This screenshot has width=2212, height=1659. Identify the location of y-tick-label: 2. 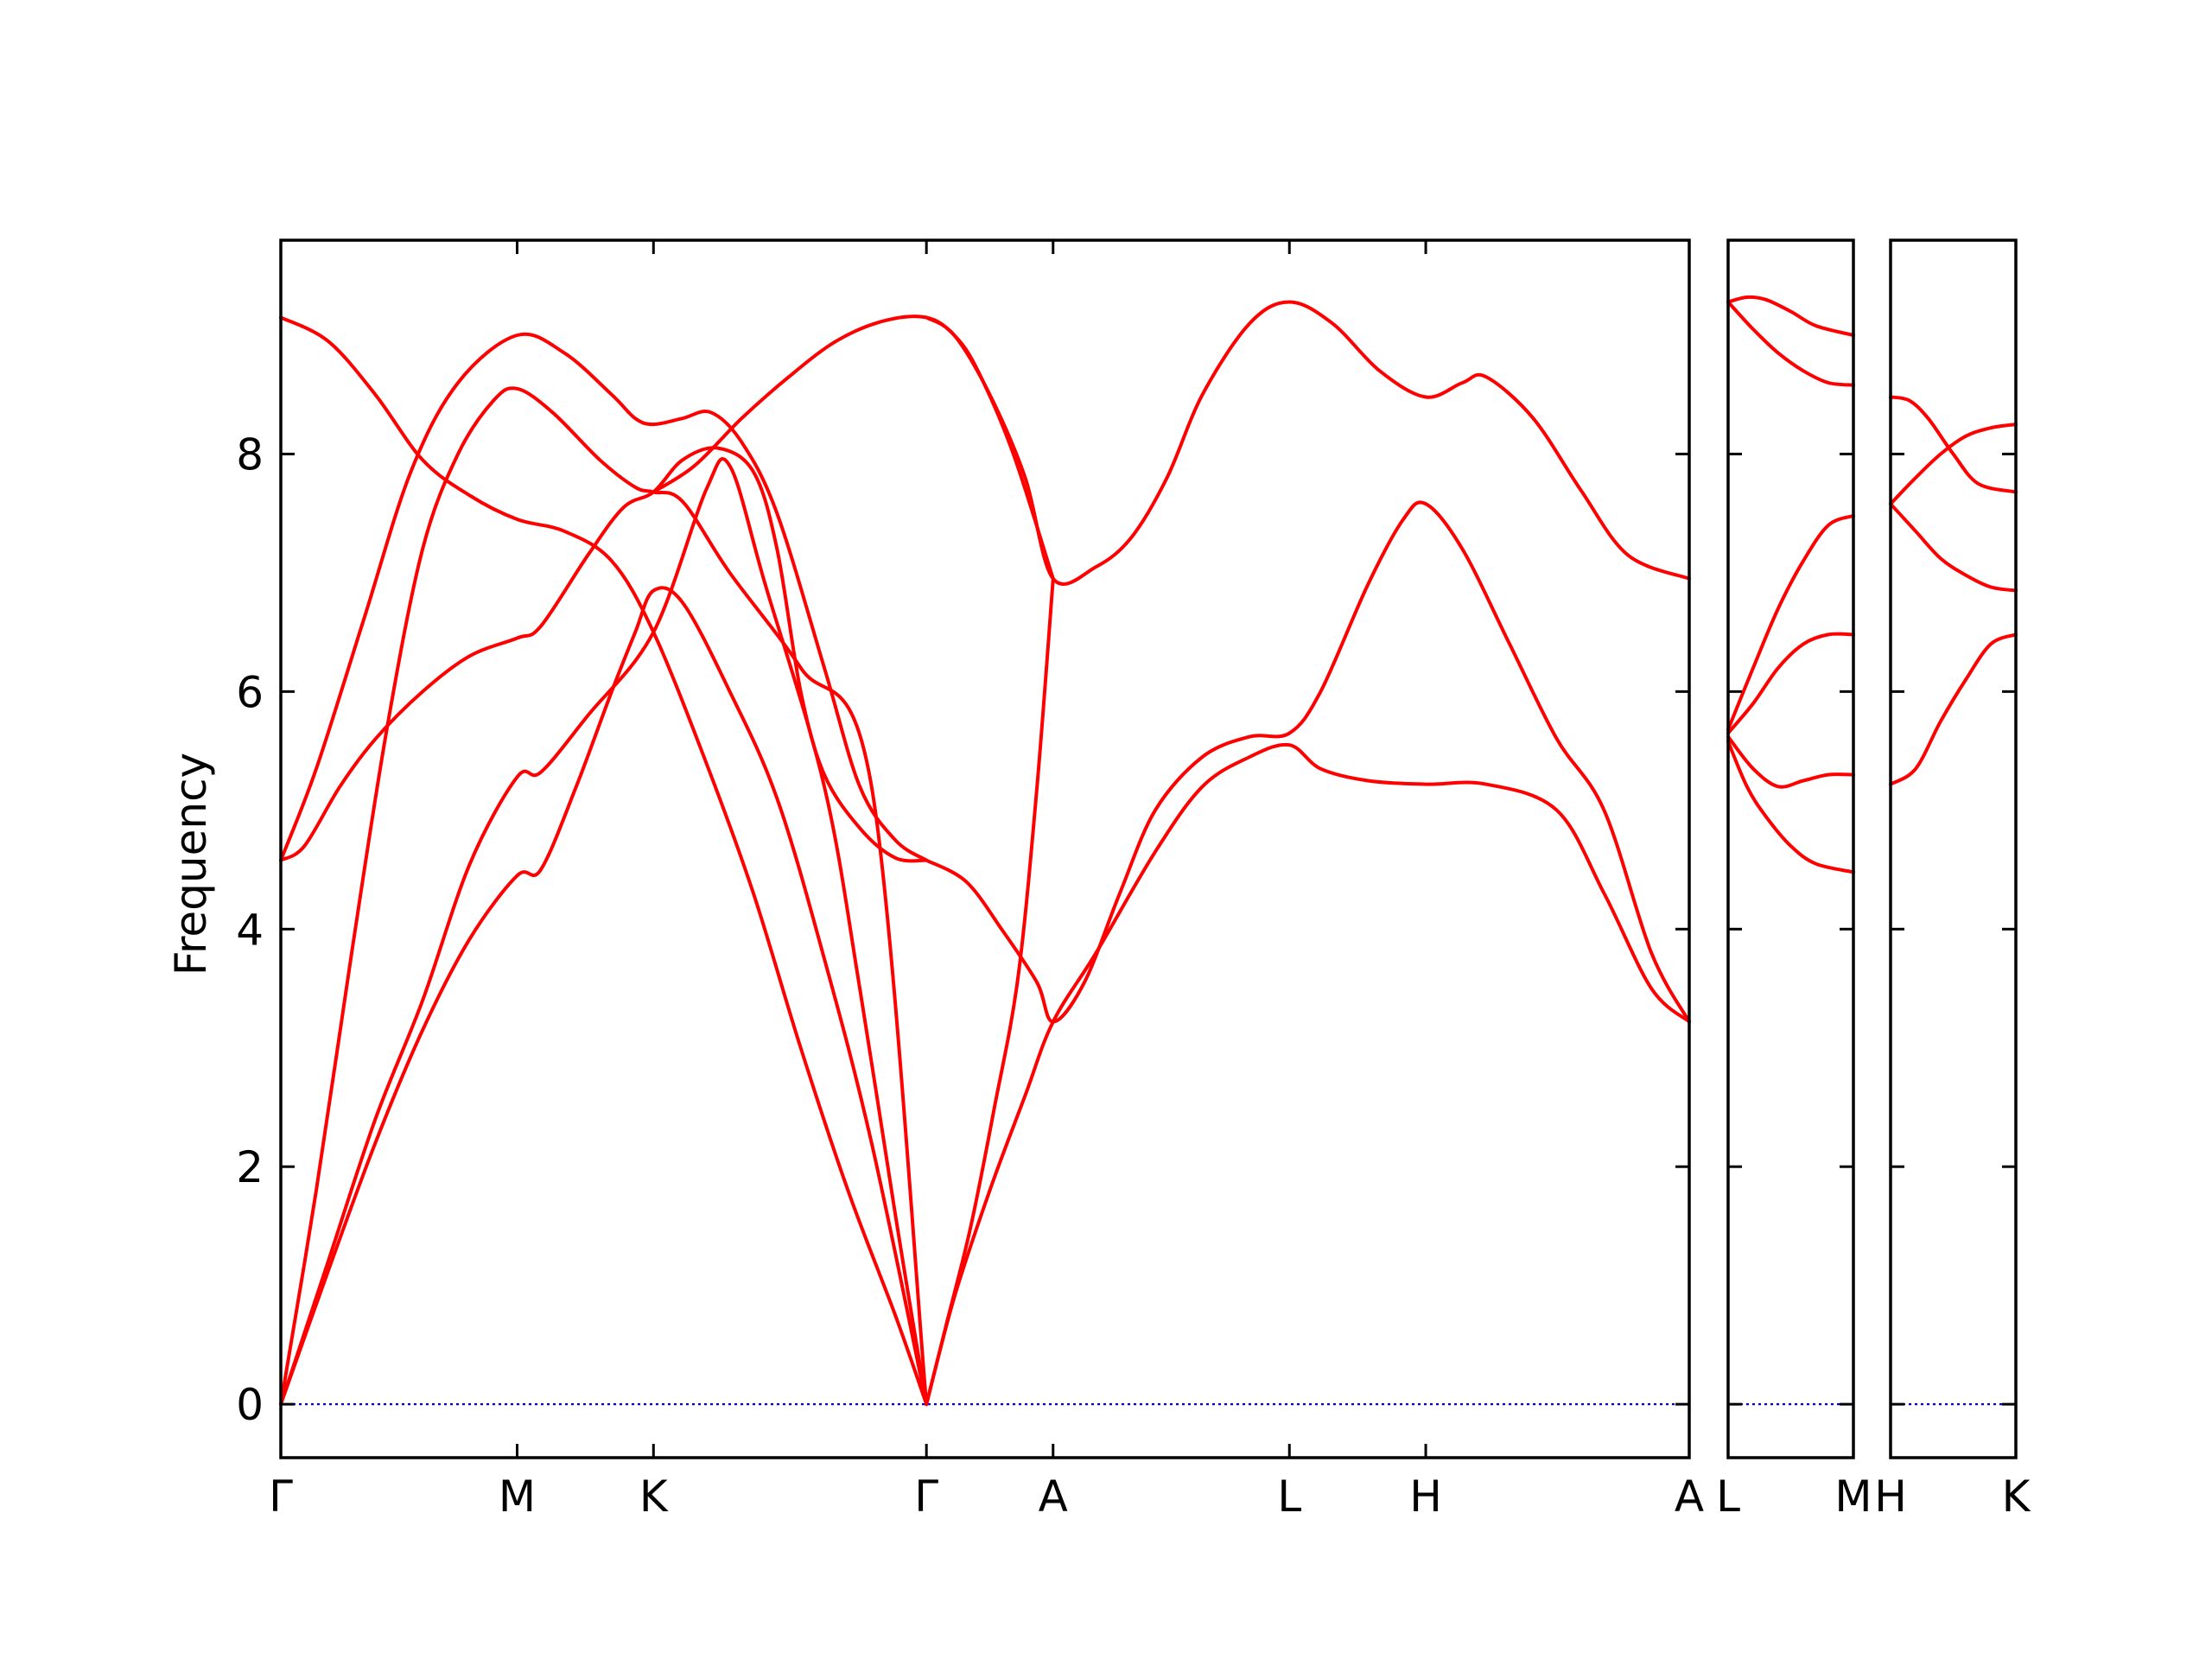
(250, 1167).